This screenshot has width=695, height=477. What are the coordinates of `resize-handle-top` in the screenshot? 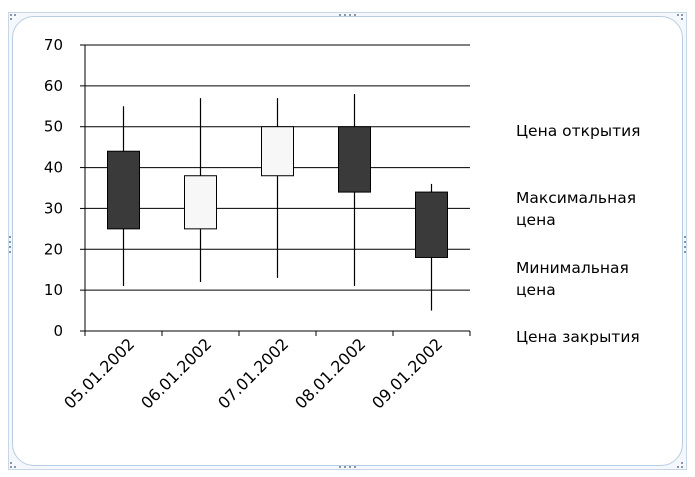 It's located at (348, 16).